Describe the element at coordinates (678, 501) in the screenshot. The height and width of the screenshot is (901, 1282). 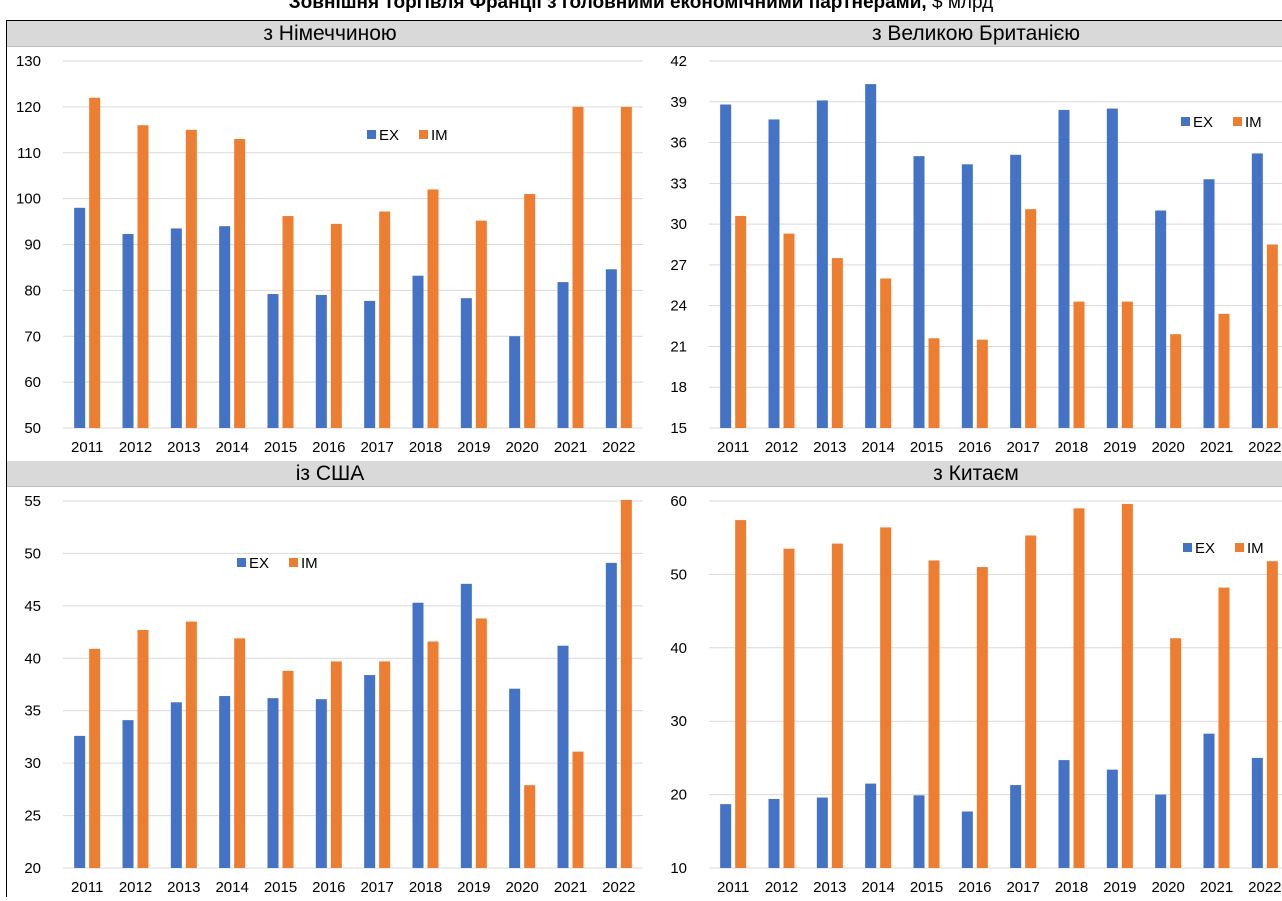
I see `y-tick-label: 60` at that location.